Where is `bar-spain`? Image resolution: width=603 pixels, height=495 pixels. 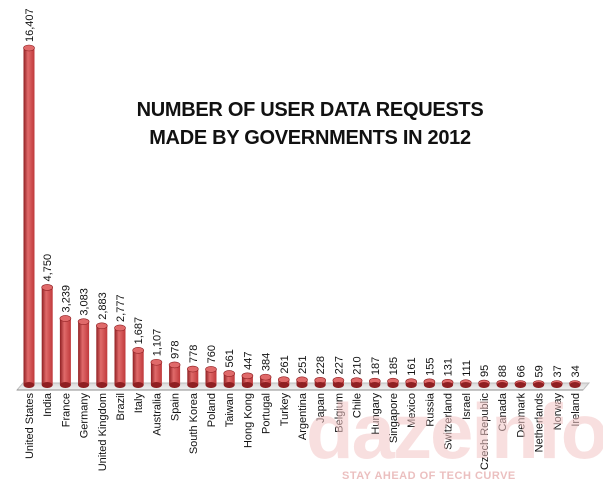
bar-spain is located at coordinates (174, 374).